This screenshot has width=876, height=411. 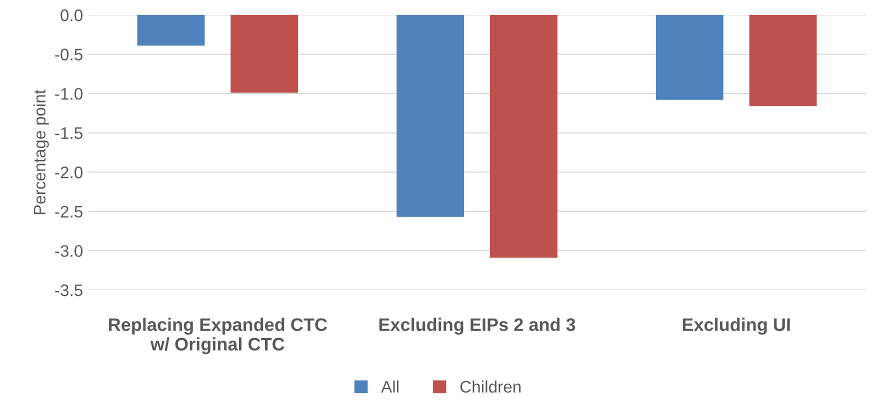 What do you see at coordinates (218, 336) in the screenshot?
I see `x-tick-label: Replacing Expanded CTC w/ Original CTC` at bounding box center [218, 336].